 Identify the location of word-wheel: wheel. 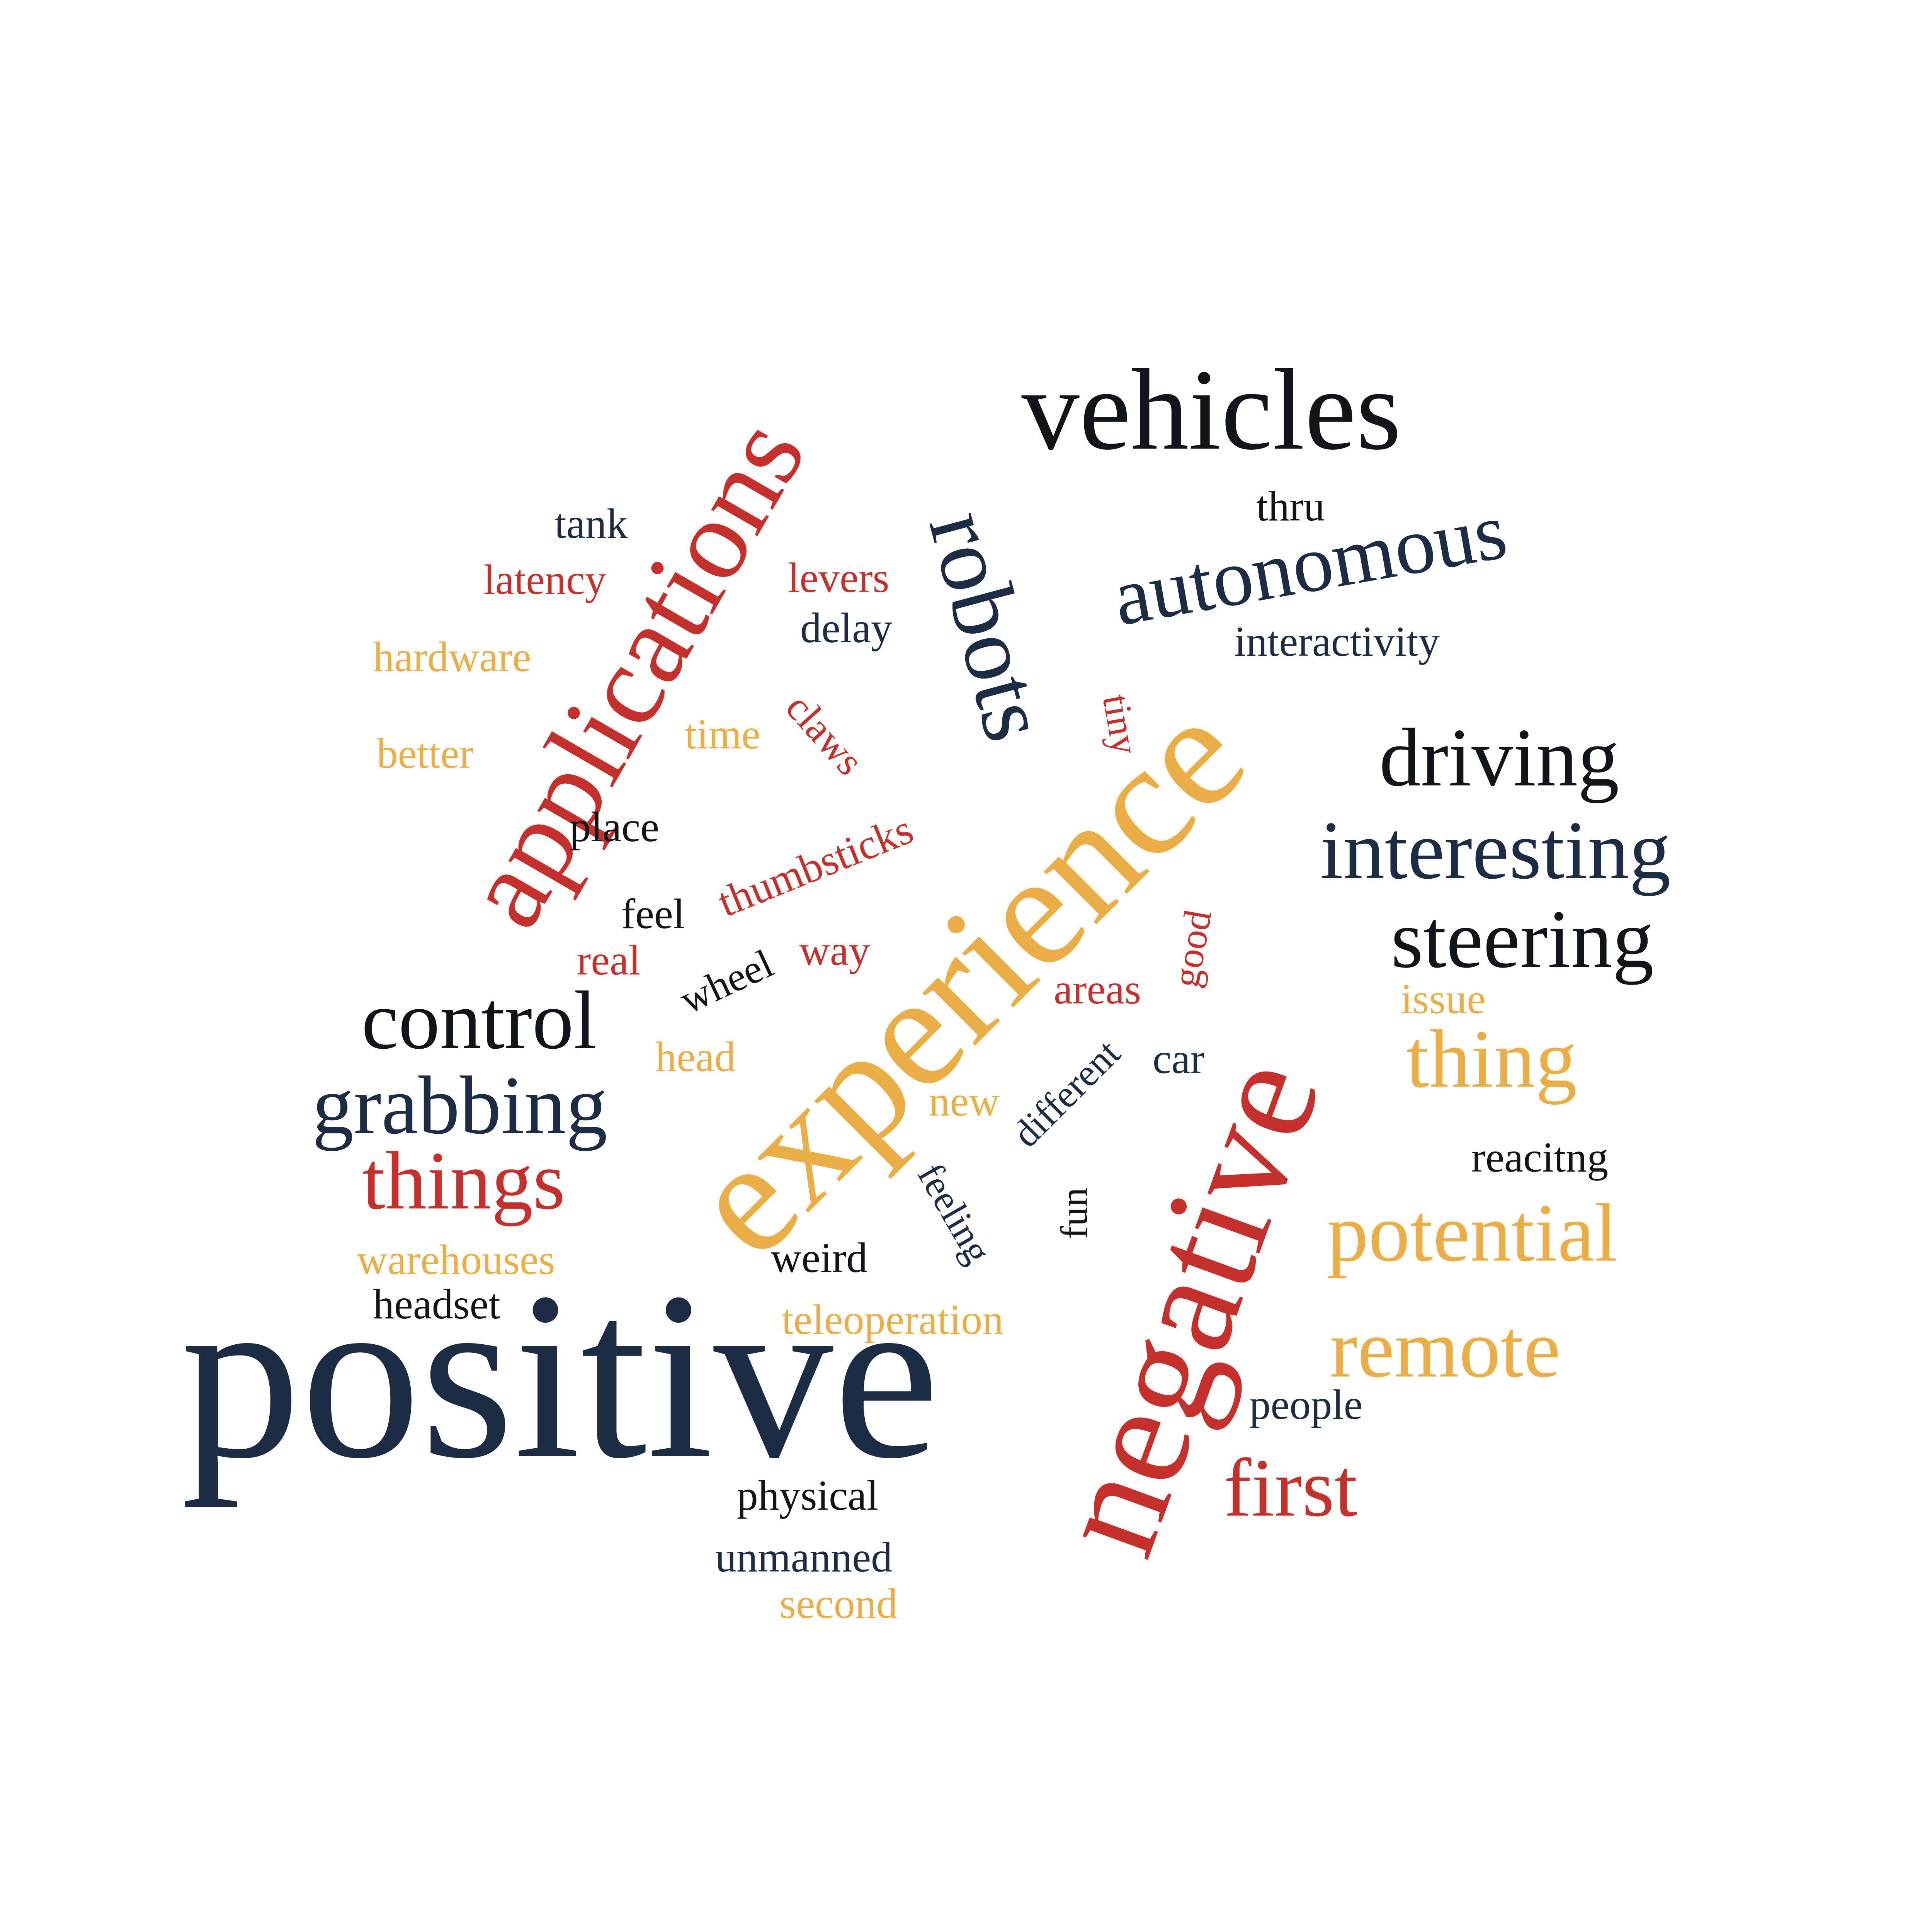
(727, 981).